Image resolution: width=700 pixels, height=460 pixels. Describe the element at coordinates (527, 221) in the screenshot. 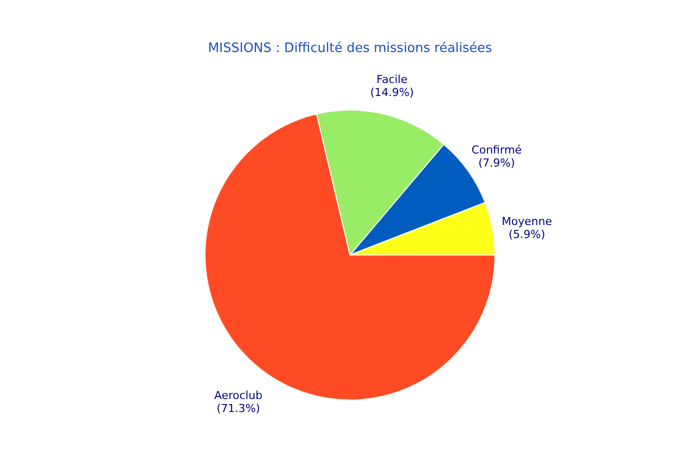

I see `slice-label: Moyenne` at that location.